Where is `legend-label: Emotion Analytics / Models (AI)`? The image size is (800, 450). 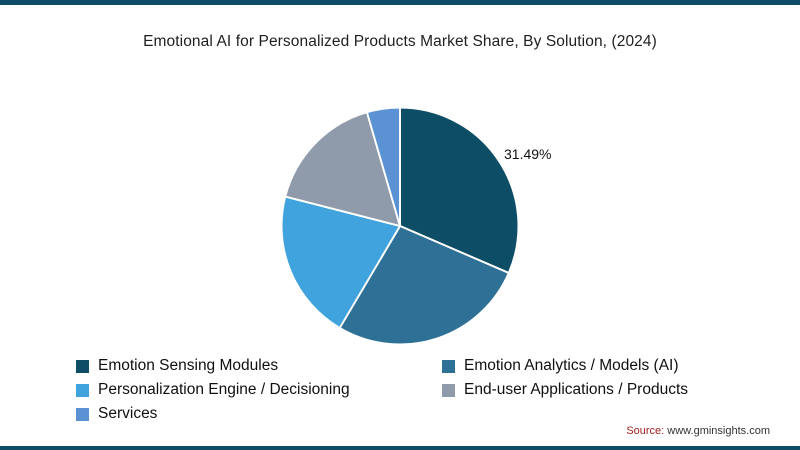
legend-label: Emotion Analytics / Models (AI) is located at coordinates (571, 365).